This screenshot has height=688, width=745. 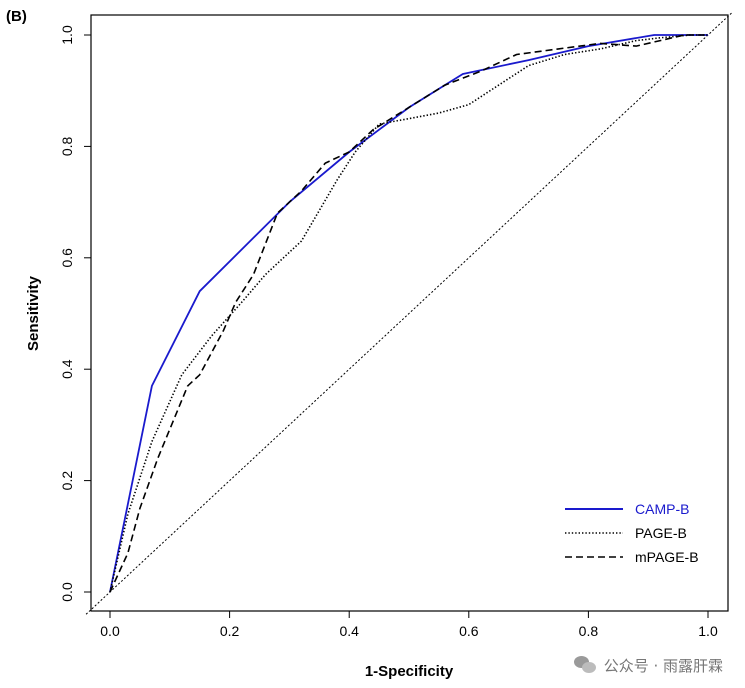 I want to click on wechat-icon, so click(x=585, y=665).